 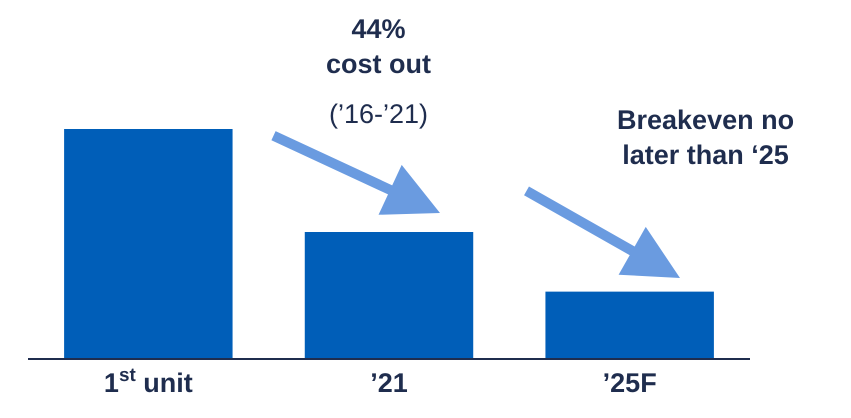 What do you see at coordinates (148, 381) in the screenshot?
I see `x-tick-label: 1$^{st}$ unit` at bounding box center [148, 381].